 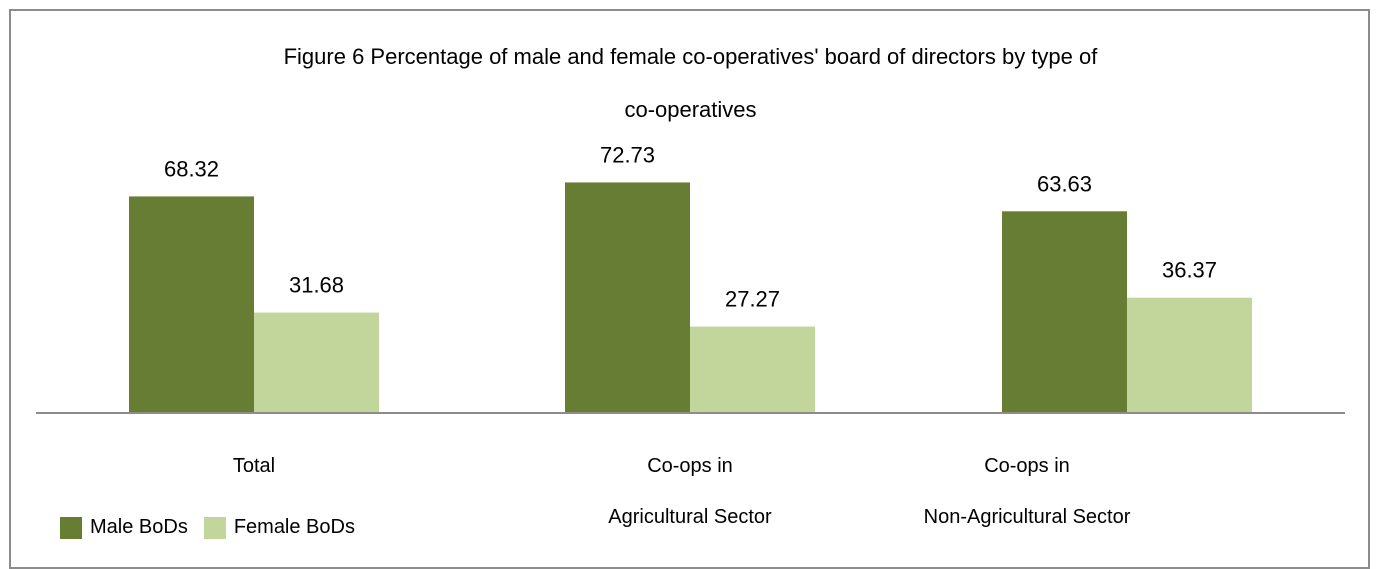 I want to click on legend: Male BoDs Female BoDs, so click(x=215, y=527).